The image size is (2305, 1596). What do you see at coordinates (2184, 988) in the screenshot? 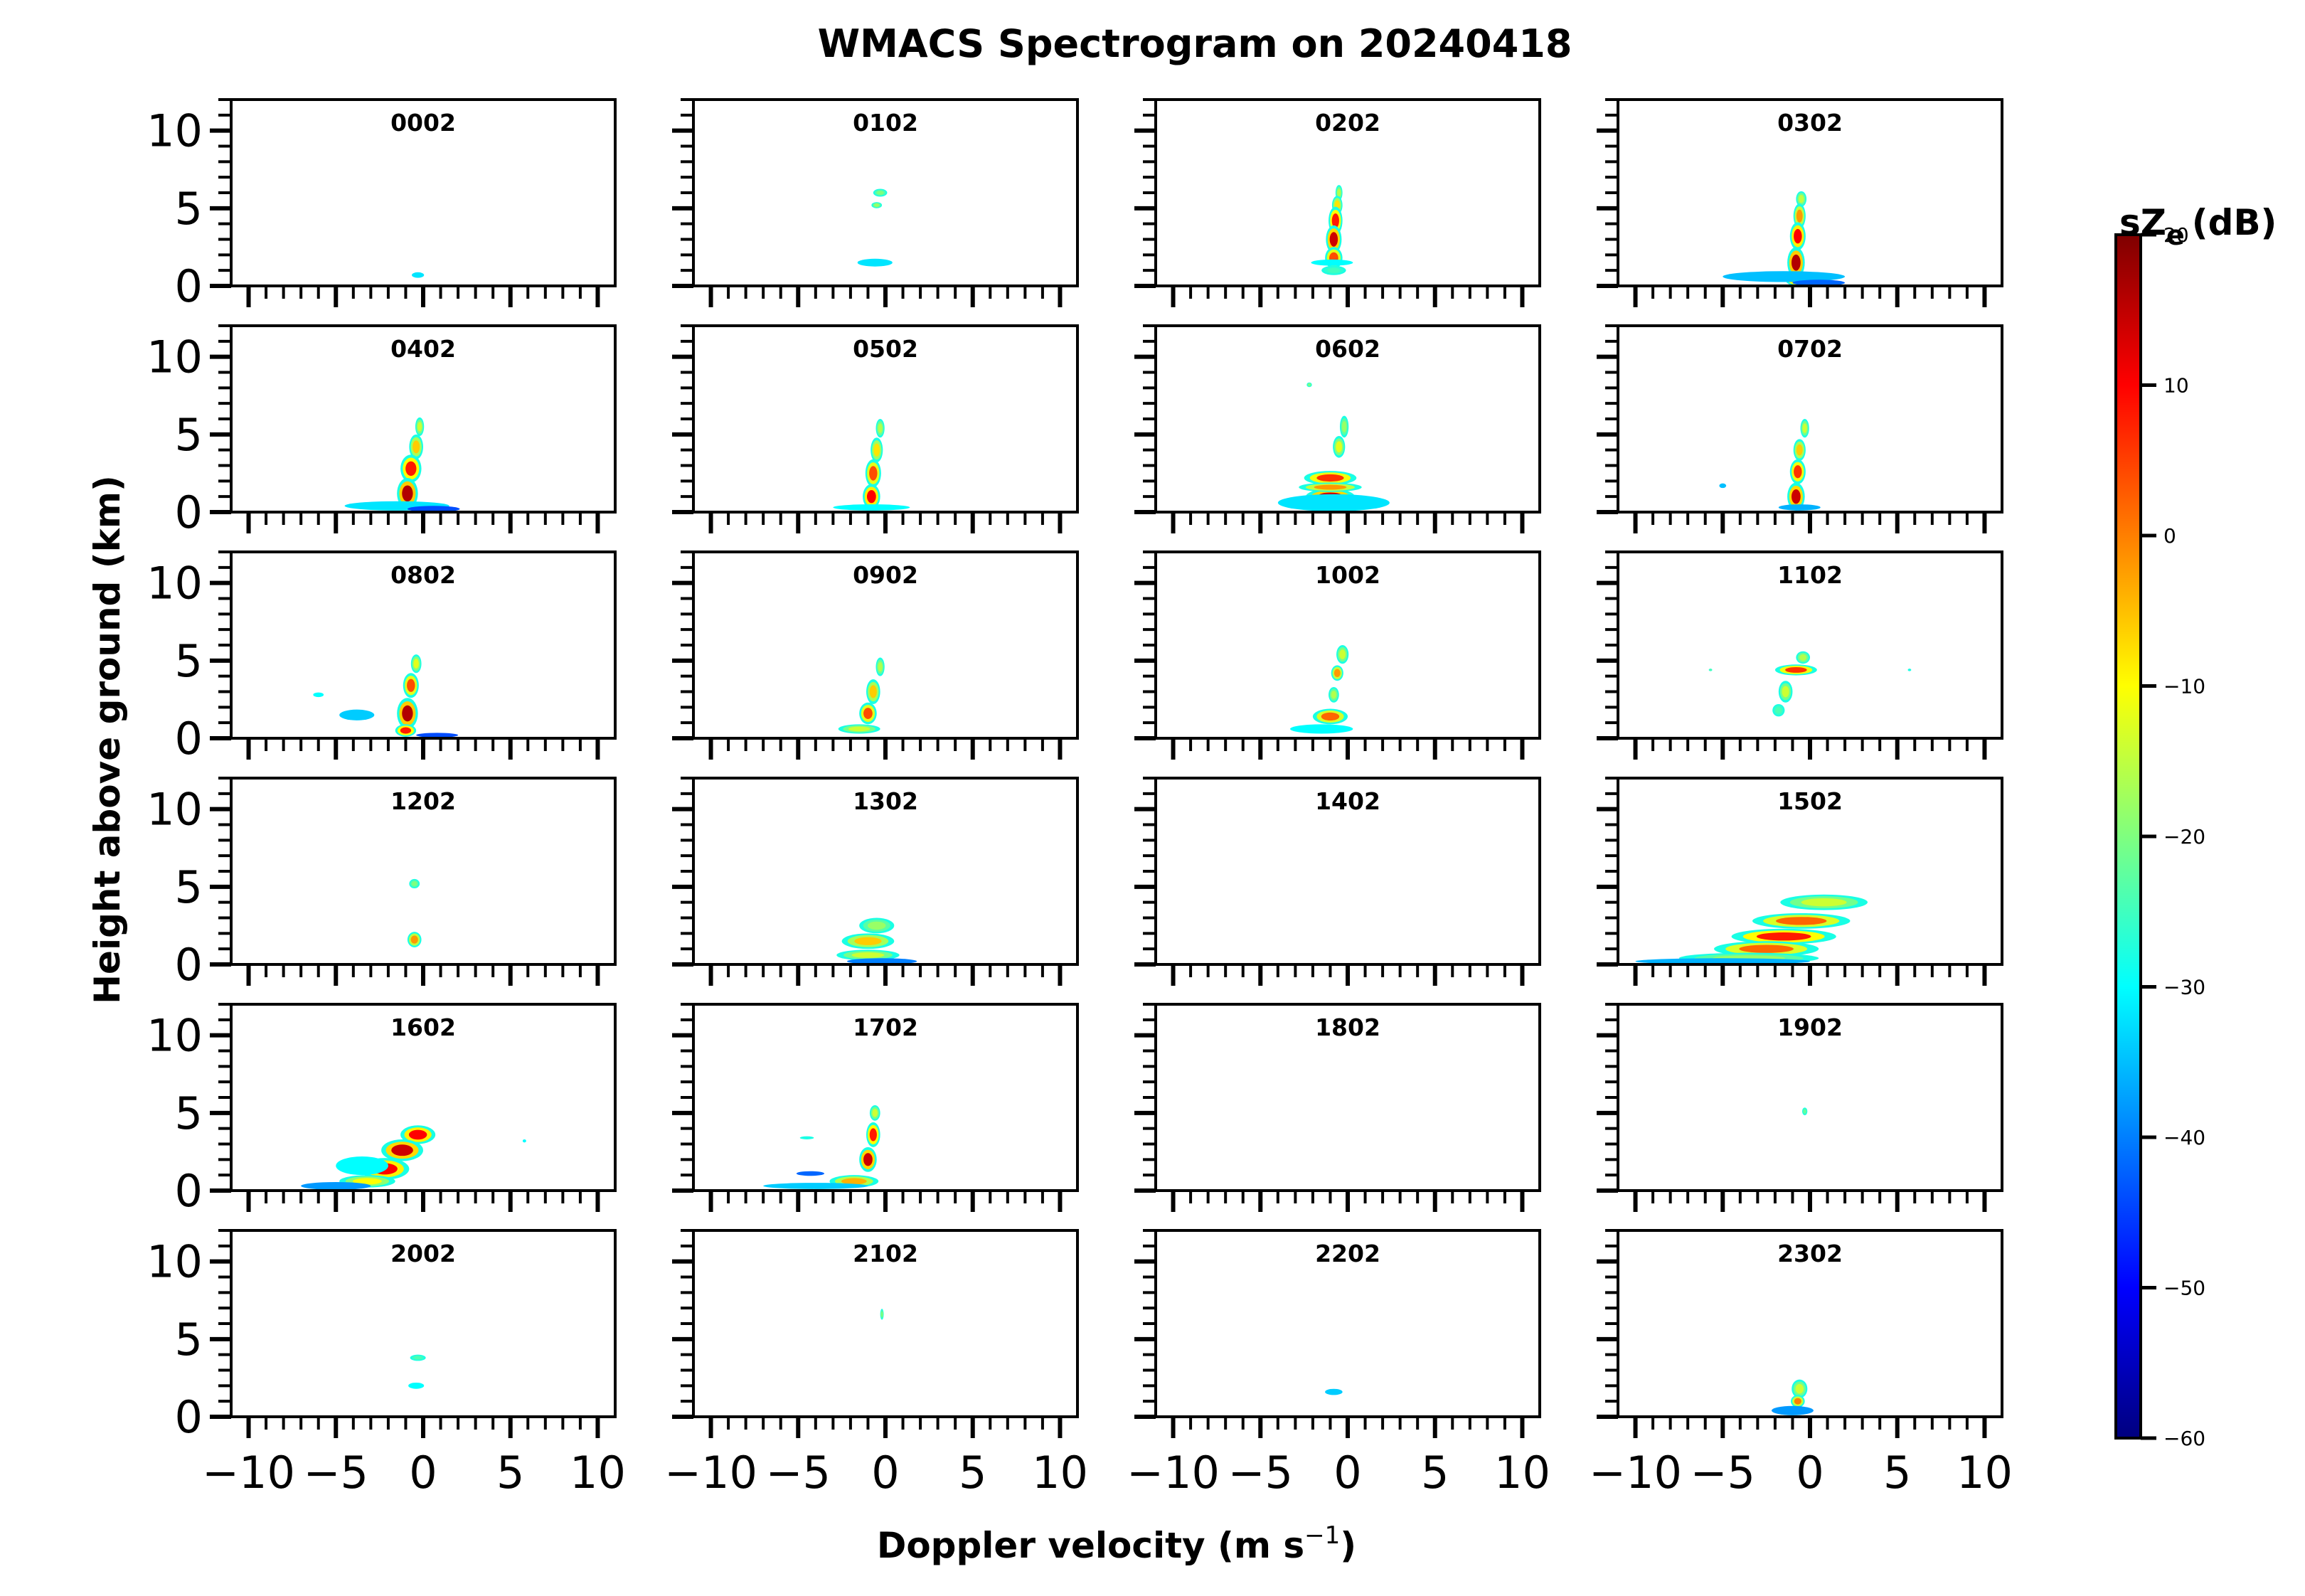
I see `colorbar-tick-label: −30` at bounding box center [2184, 988].